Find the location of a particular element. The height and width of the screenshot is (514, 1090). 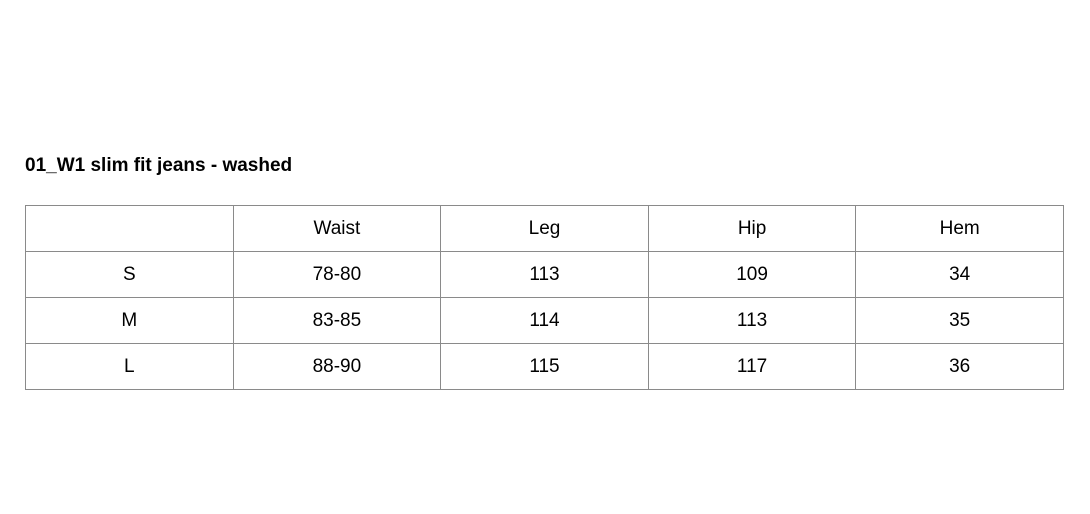

table-cell: 117 is located at coordinates (752, 366).